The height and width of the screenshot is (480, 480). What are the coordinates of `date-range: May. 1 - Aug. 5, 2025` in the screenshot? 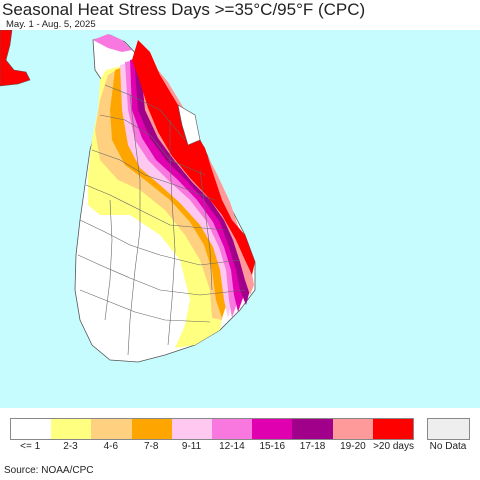 It's located at (51, 24).